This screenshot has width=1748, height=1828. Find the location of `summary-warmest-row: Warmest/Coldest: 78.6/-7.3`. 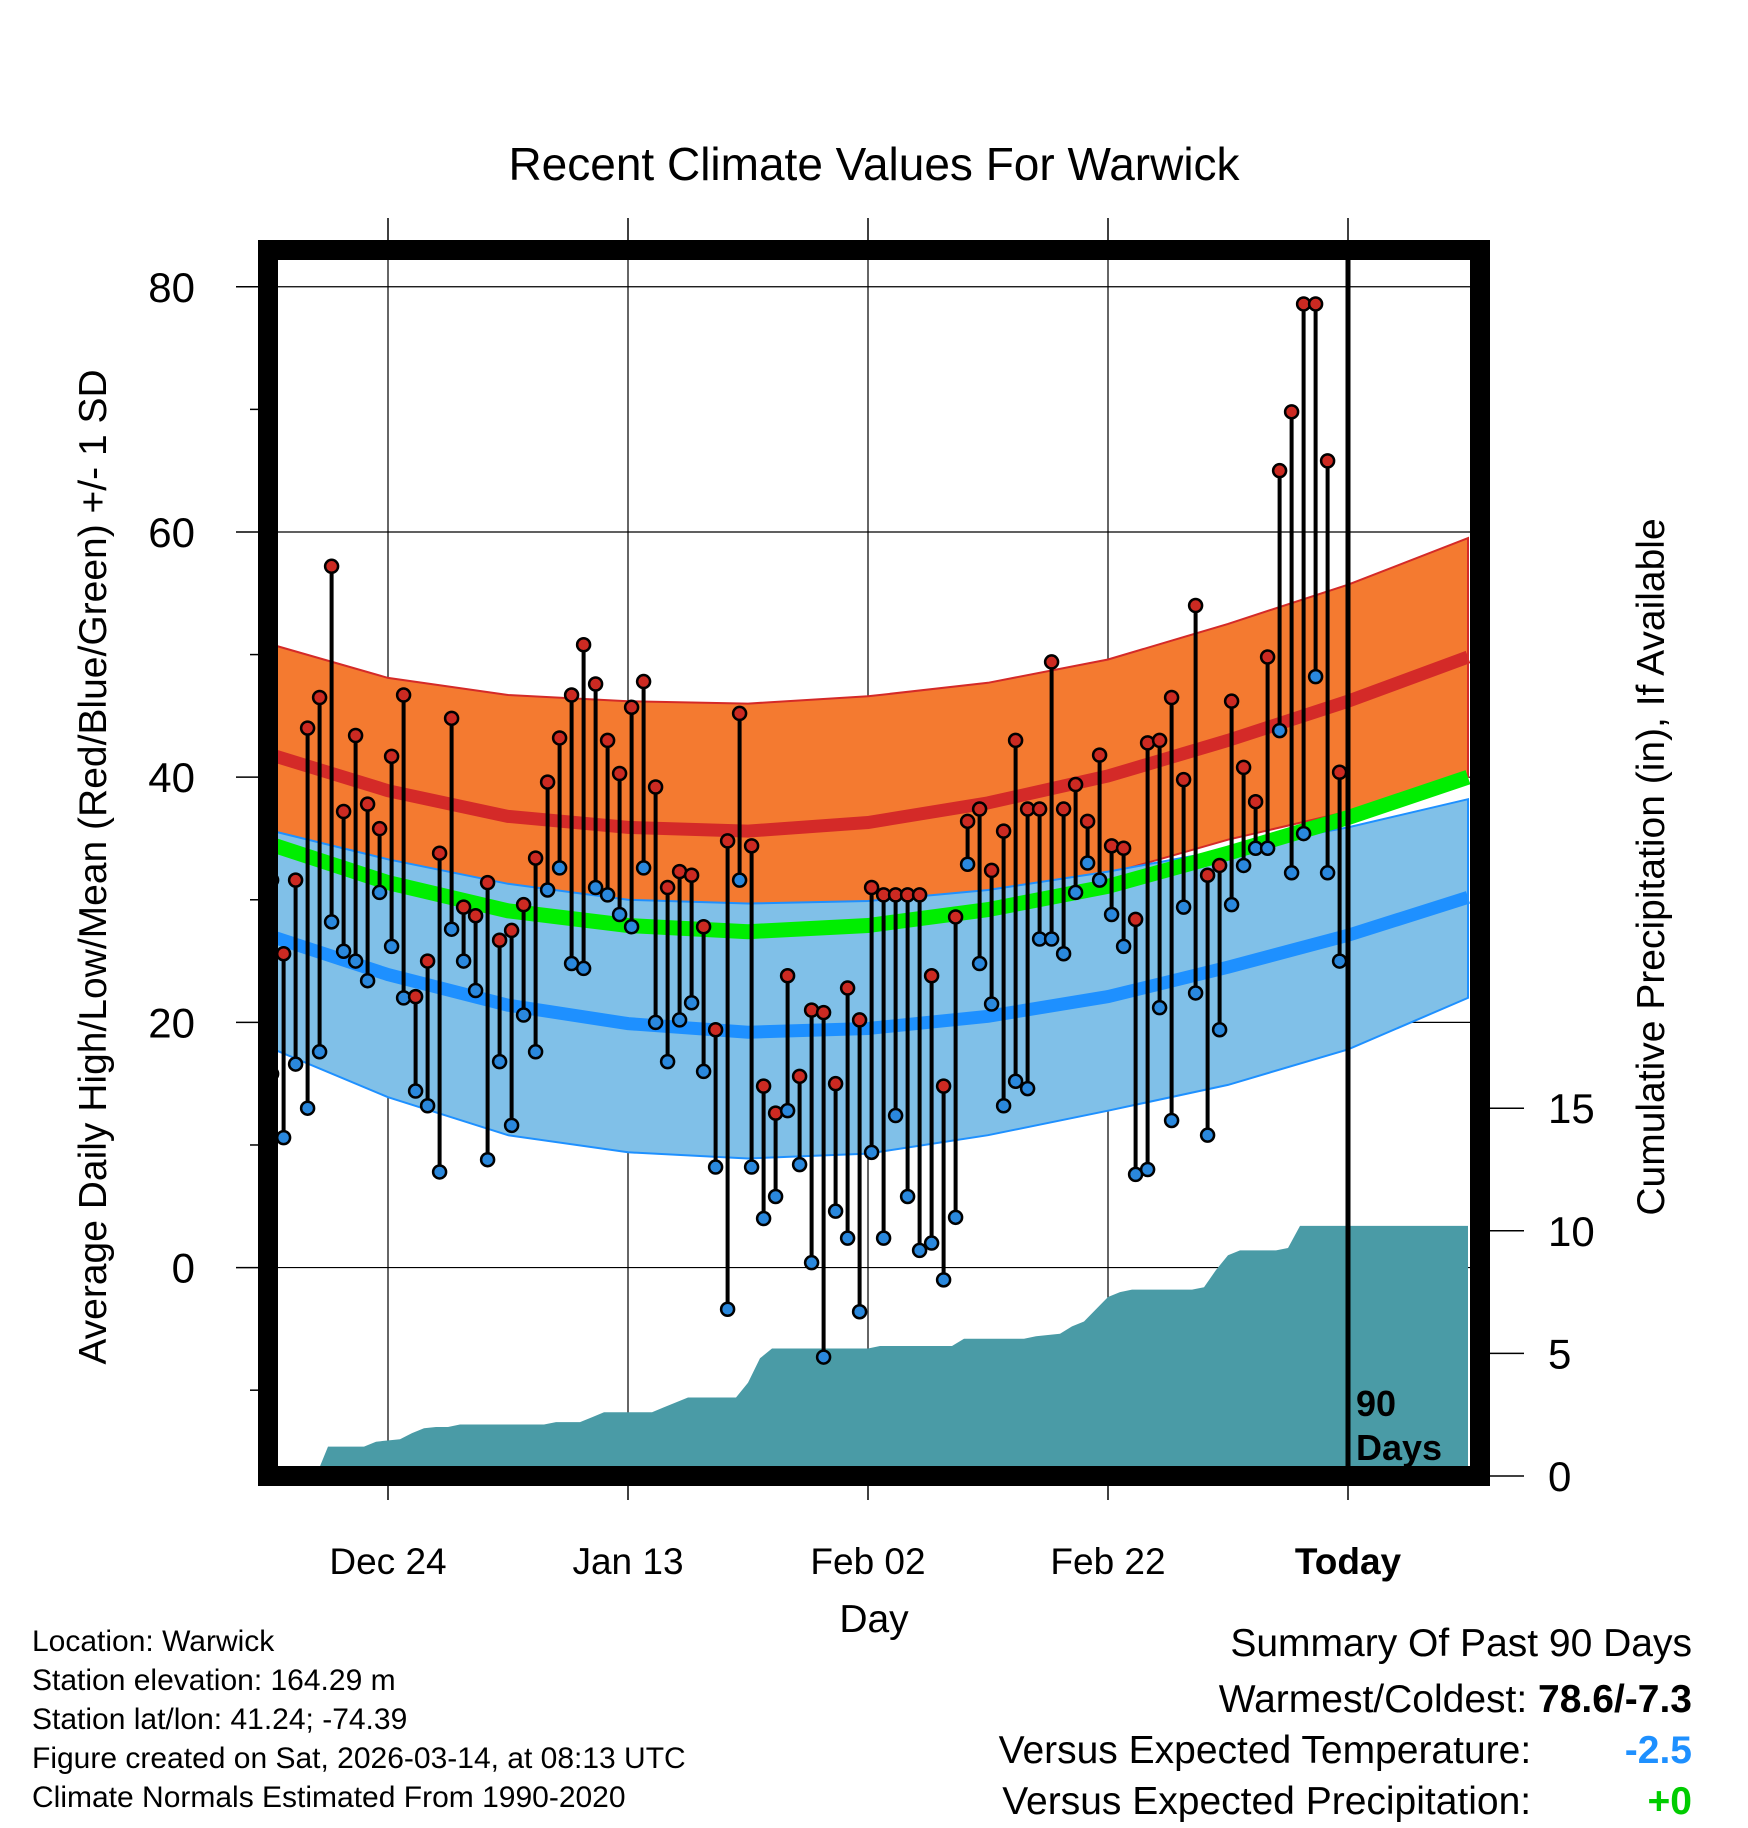

summary-warmest-row: Warmest/Coldest: 78.6/-7.3 is located at coordinates (1345, 1699).